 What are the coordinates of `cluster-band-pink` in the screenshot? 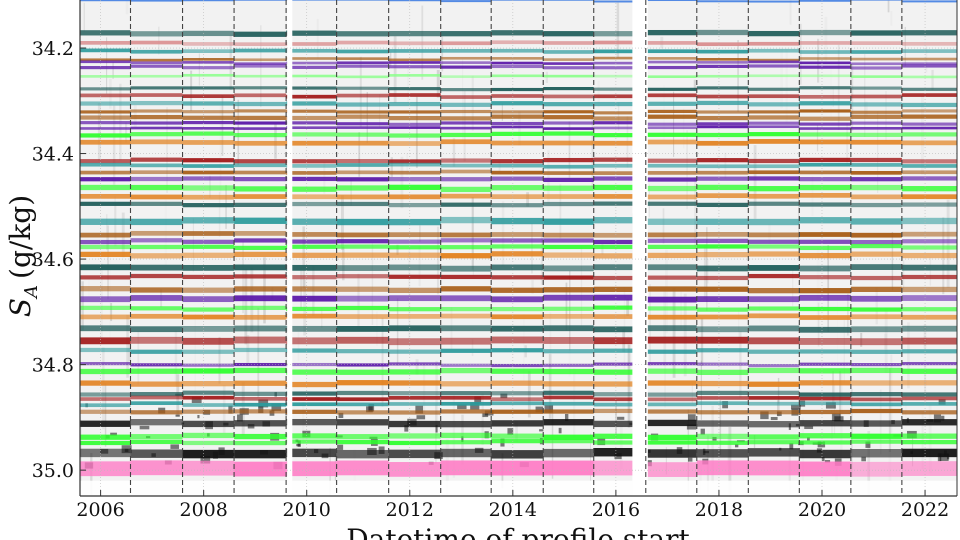 It's located at (362, 468).